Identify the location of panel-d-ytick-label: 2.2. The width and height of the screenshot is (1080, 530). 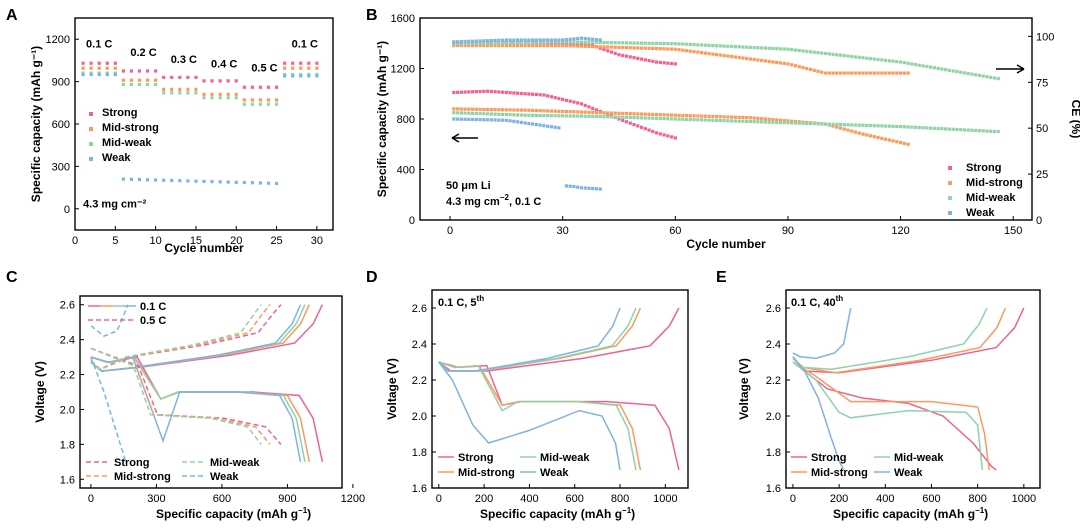
(419, 381).